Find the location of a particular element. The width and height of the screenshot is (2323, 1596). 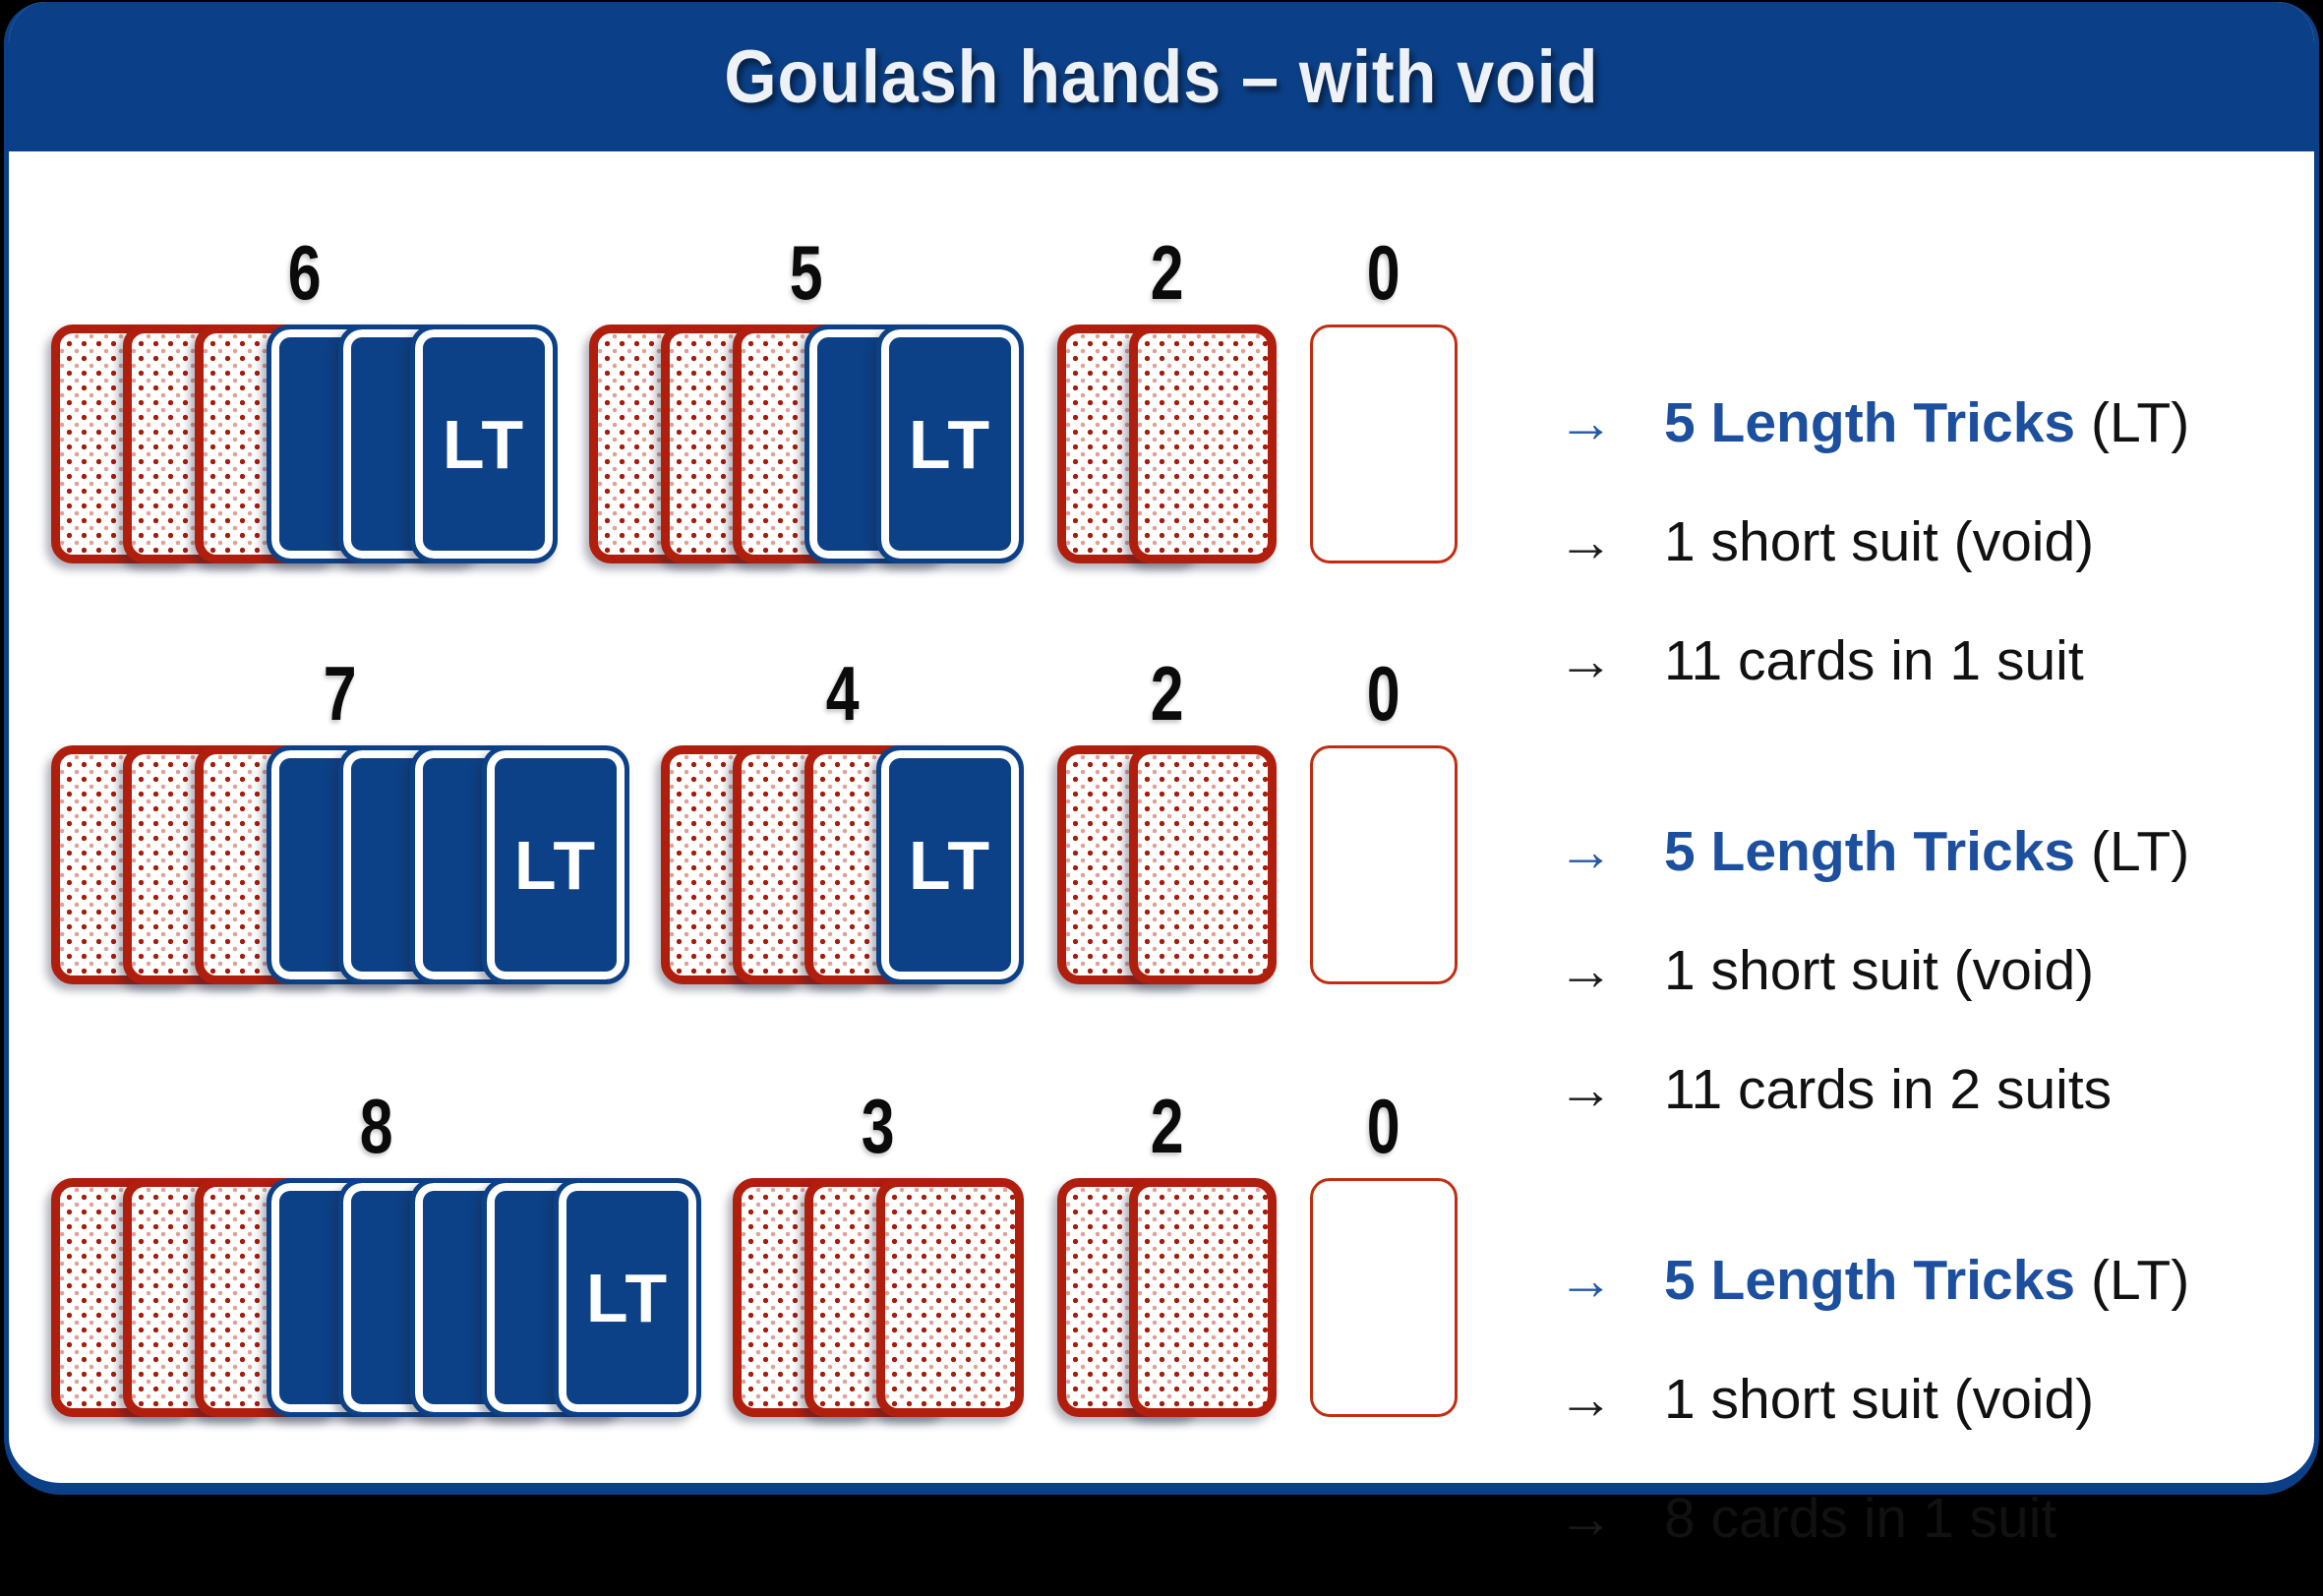

card-count-label: 4 is located at coordinates (842, 693).